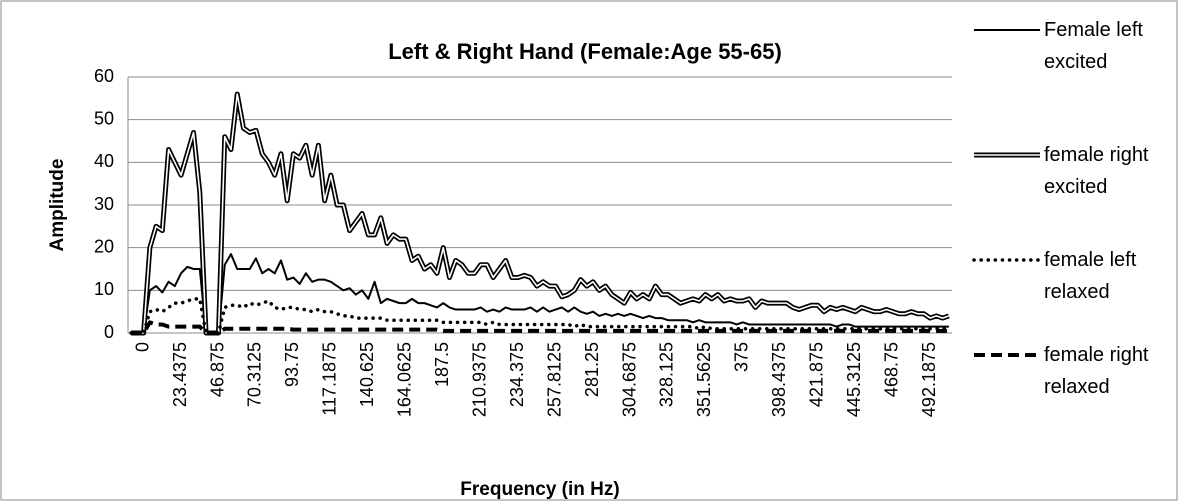 This screenshot has width=1179, height=502. I want to click on legend-entry: female right relaxed, so click(1067, 371).